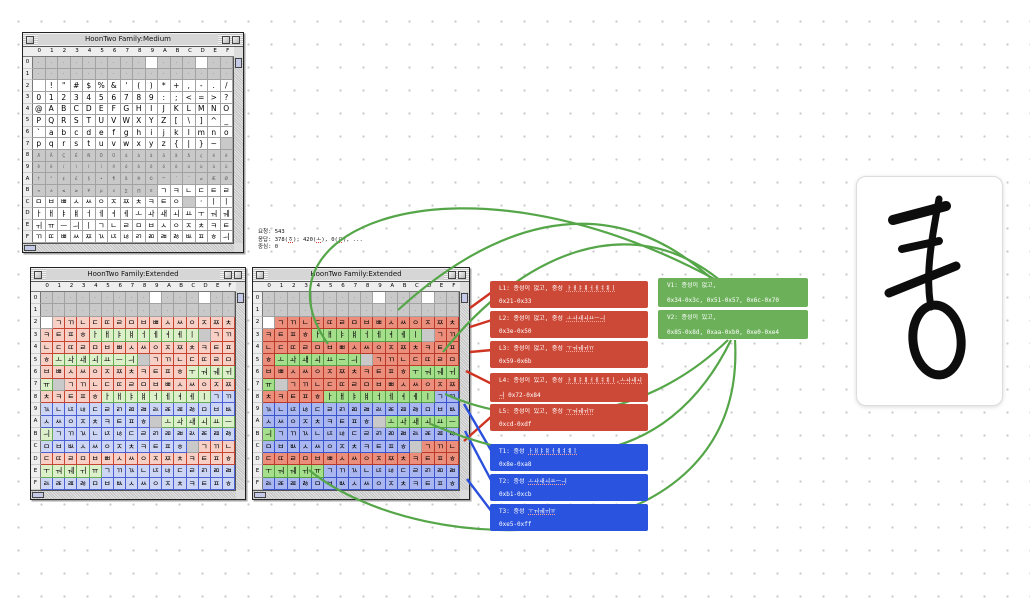  What do you see at coordinates (156, 397) in the screenshot?
I see `glyph-cell: ㅓ` at bounding box center [156, 397].